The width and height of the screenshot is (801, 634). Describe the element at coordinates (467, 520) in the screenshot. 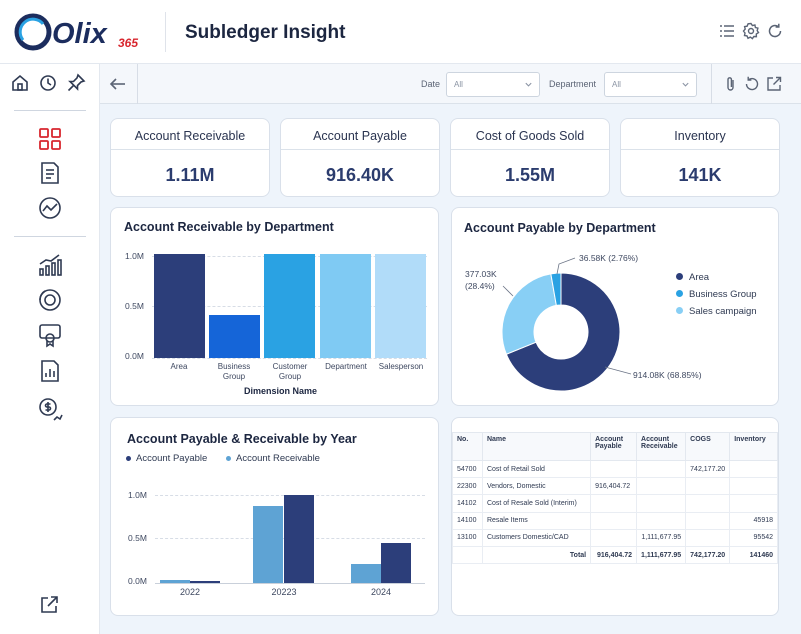

I see `table-cell: 14100` at that location.